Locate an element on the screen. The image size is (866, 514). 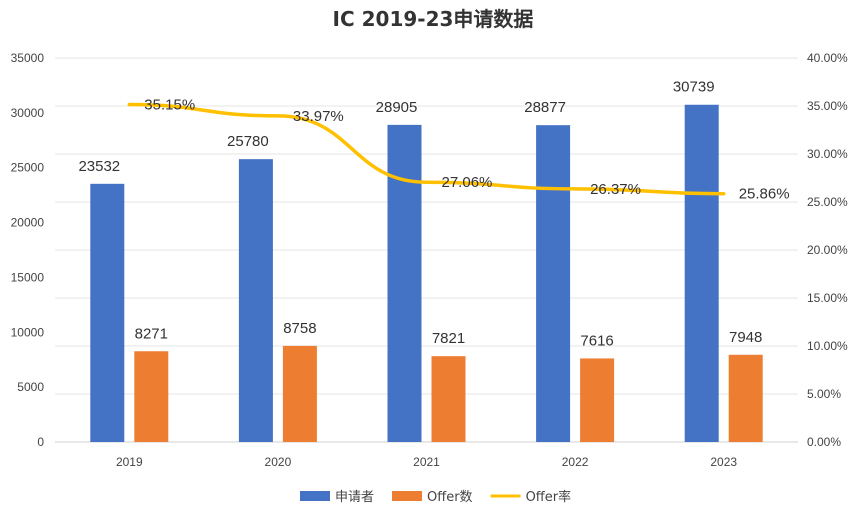
legend-label: 申请者 is located at coordinates (354, 497).